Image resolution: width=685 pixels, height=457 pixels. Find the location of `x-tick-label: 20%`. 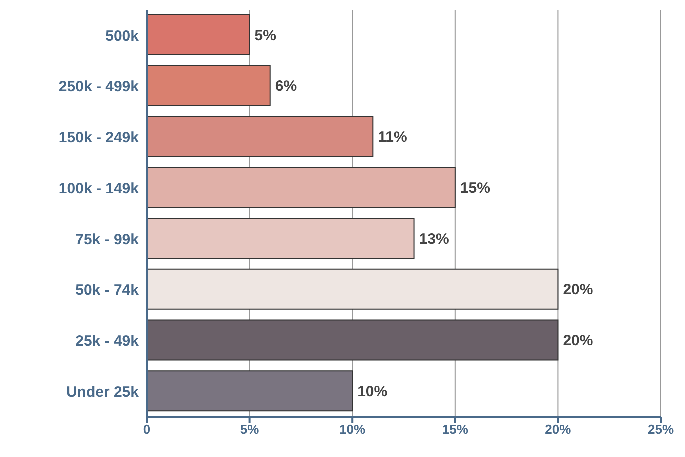

x-tick-label: 20% is located at coordinates (558, 430).